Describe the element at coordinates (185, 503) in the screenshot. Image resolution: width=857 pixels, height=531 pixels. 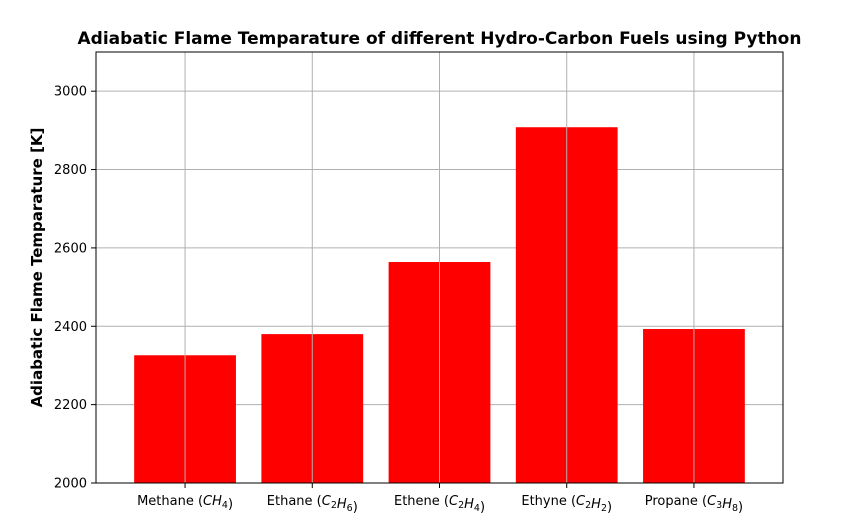
I see `x-tick-label: Methane (CH4)` at that location.